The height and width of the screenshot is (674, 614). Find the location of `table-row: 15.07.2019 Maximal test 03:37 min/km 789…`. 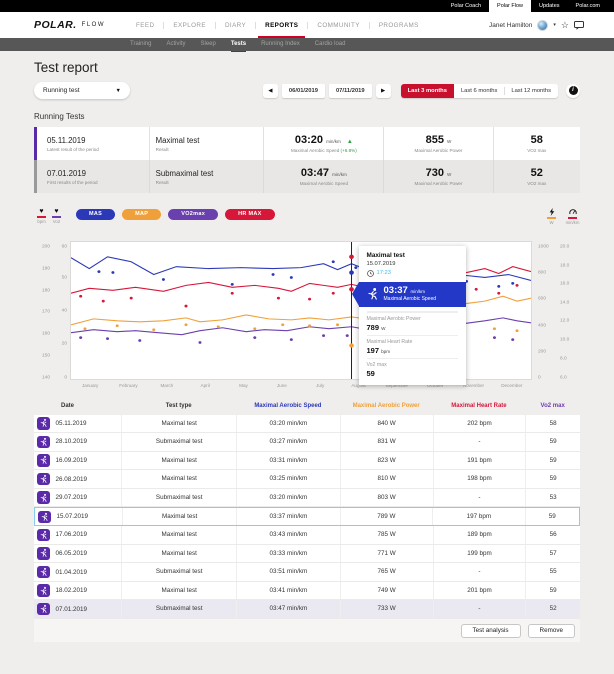

table-row: 15.07.2019 Maximal test 03:37 min/km 789… is located at coordinates (307, 517).